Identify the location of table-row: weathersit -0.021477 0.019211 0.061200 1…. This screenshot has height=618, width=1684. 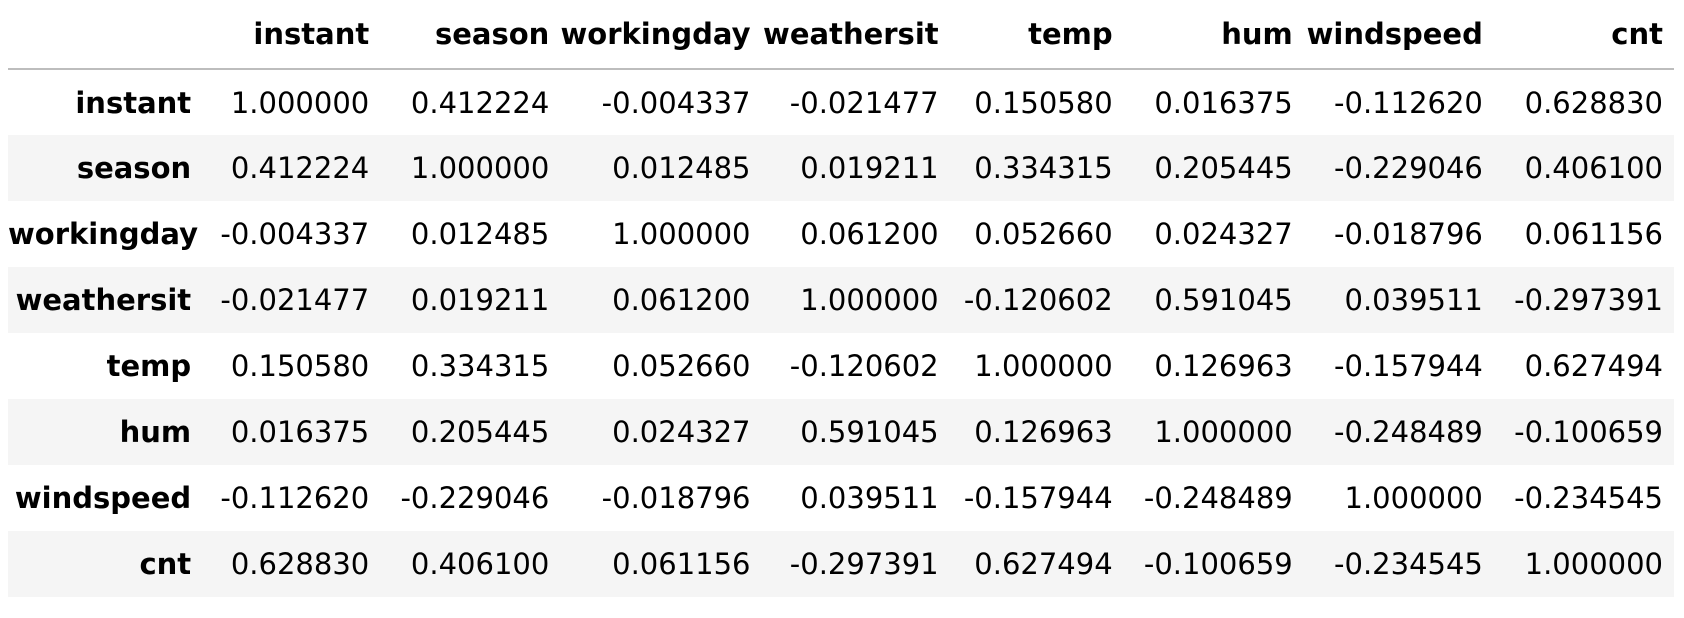
(841, 300).